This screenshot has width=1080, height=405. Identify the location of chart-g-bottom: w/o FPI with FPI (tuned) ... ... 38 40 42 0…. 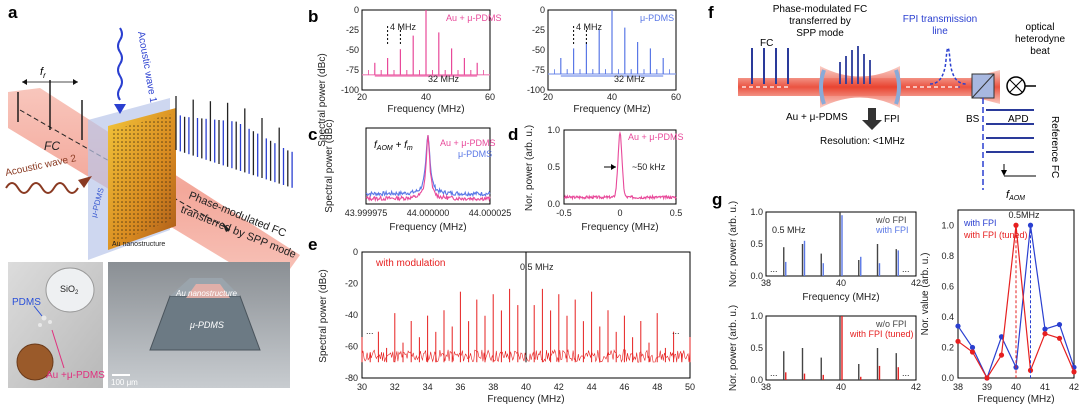
(824, 348).